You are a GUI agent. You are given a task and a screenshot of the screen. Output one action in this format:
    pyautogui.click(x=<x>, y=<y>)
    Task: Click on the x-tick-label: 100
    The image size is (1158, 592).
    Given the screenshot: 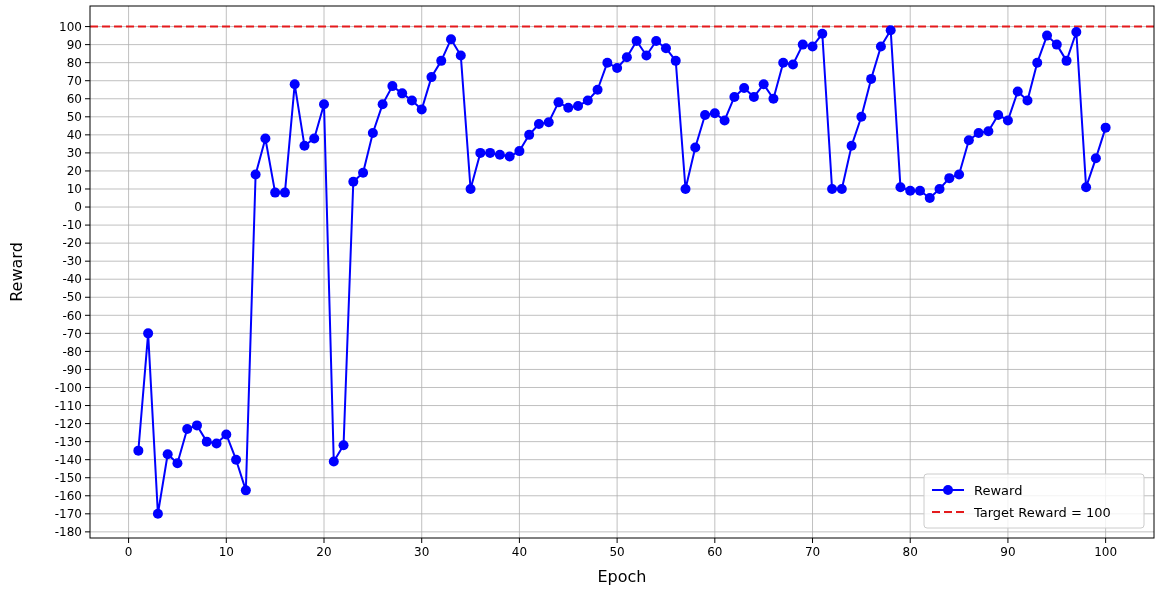 What is the action you would take?
    pyautogui.click(x=1106, y=552)
    